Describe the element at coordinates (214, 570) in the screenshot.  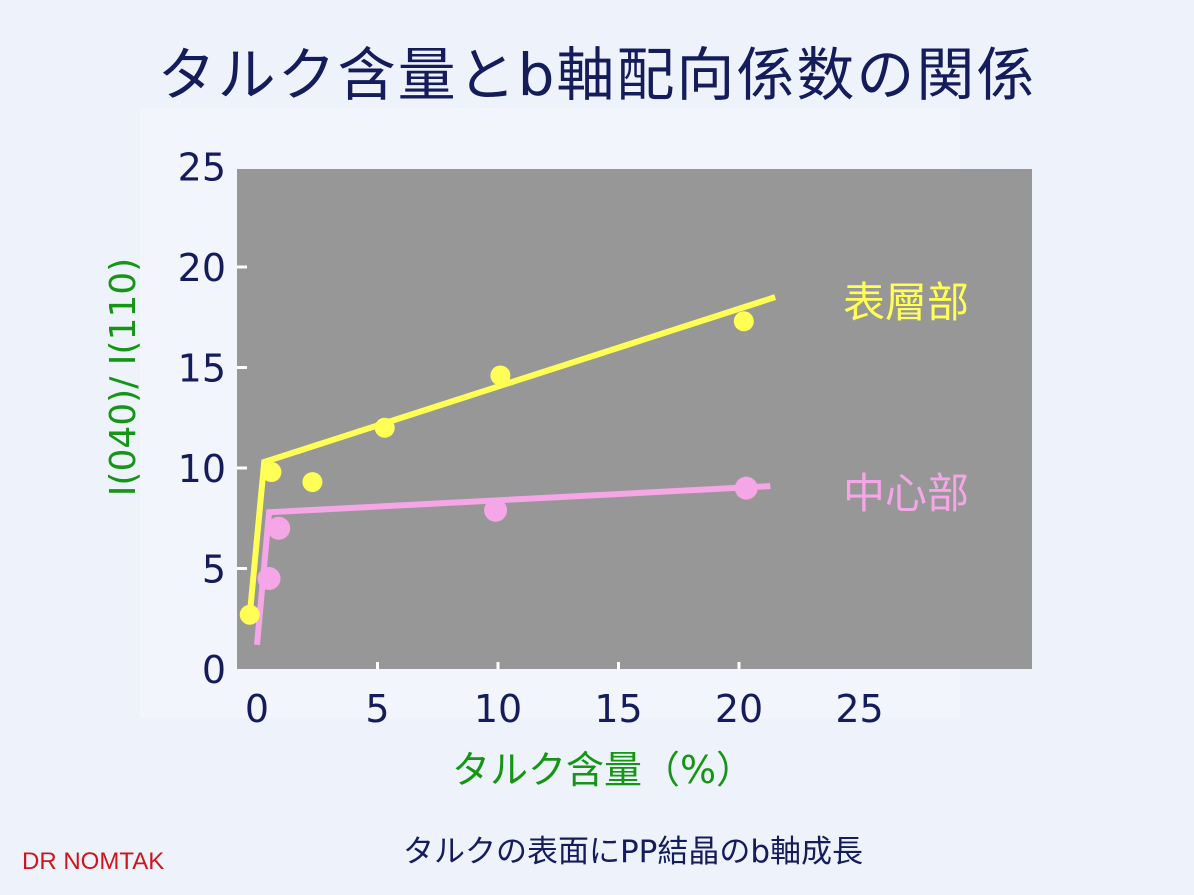
I see `y-tick-label: 5` at that location.